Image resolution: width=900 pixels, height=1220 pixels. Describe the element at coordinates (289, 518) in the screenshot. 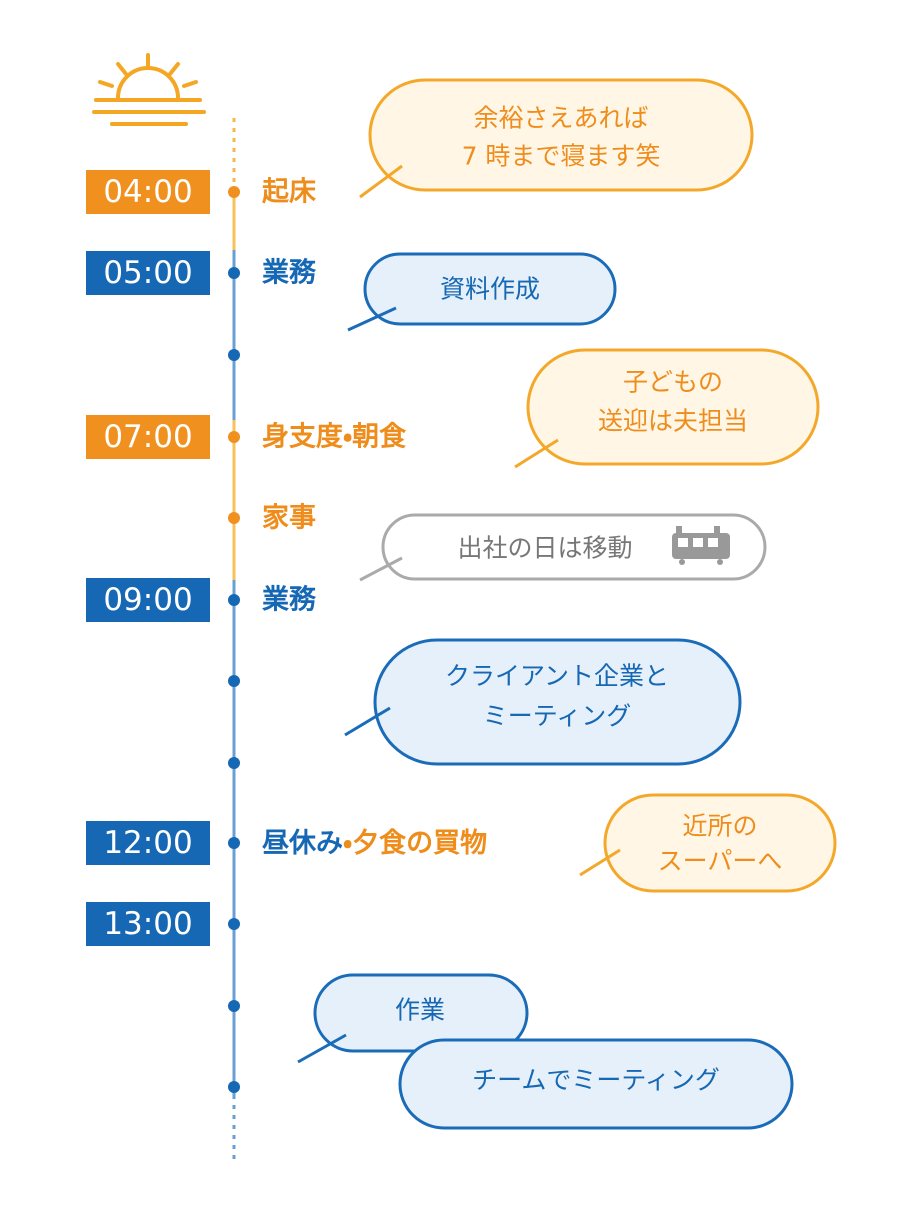

I see `event-label: 家事` at that location.